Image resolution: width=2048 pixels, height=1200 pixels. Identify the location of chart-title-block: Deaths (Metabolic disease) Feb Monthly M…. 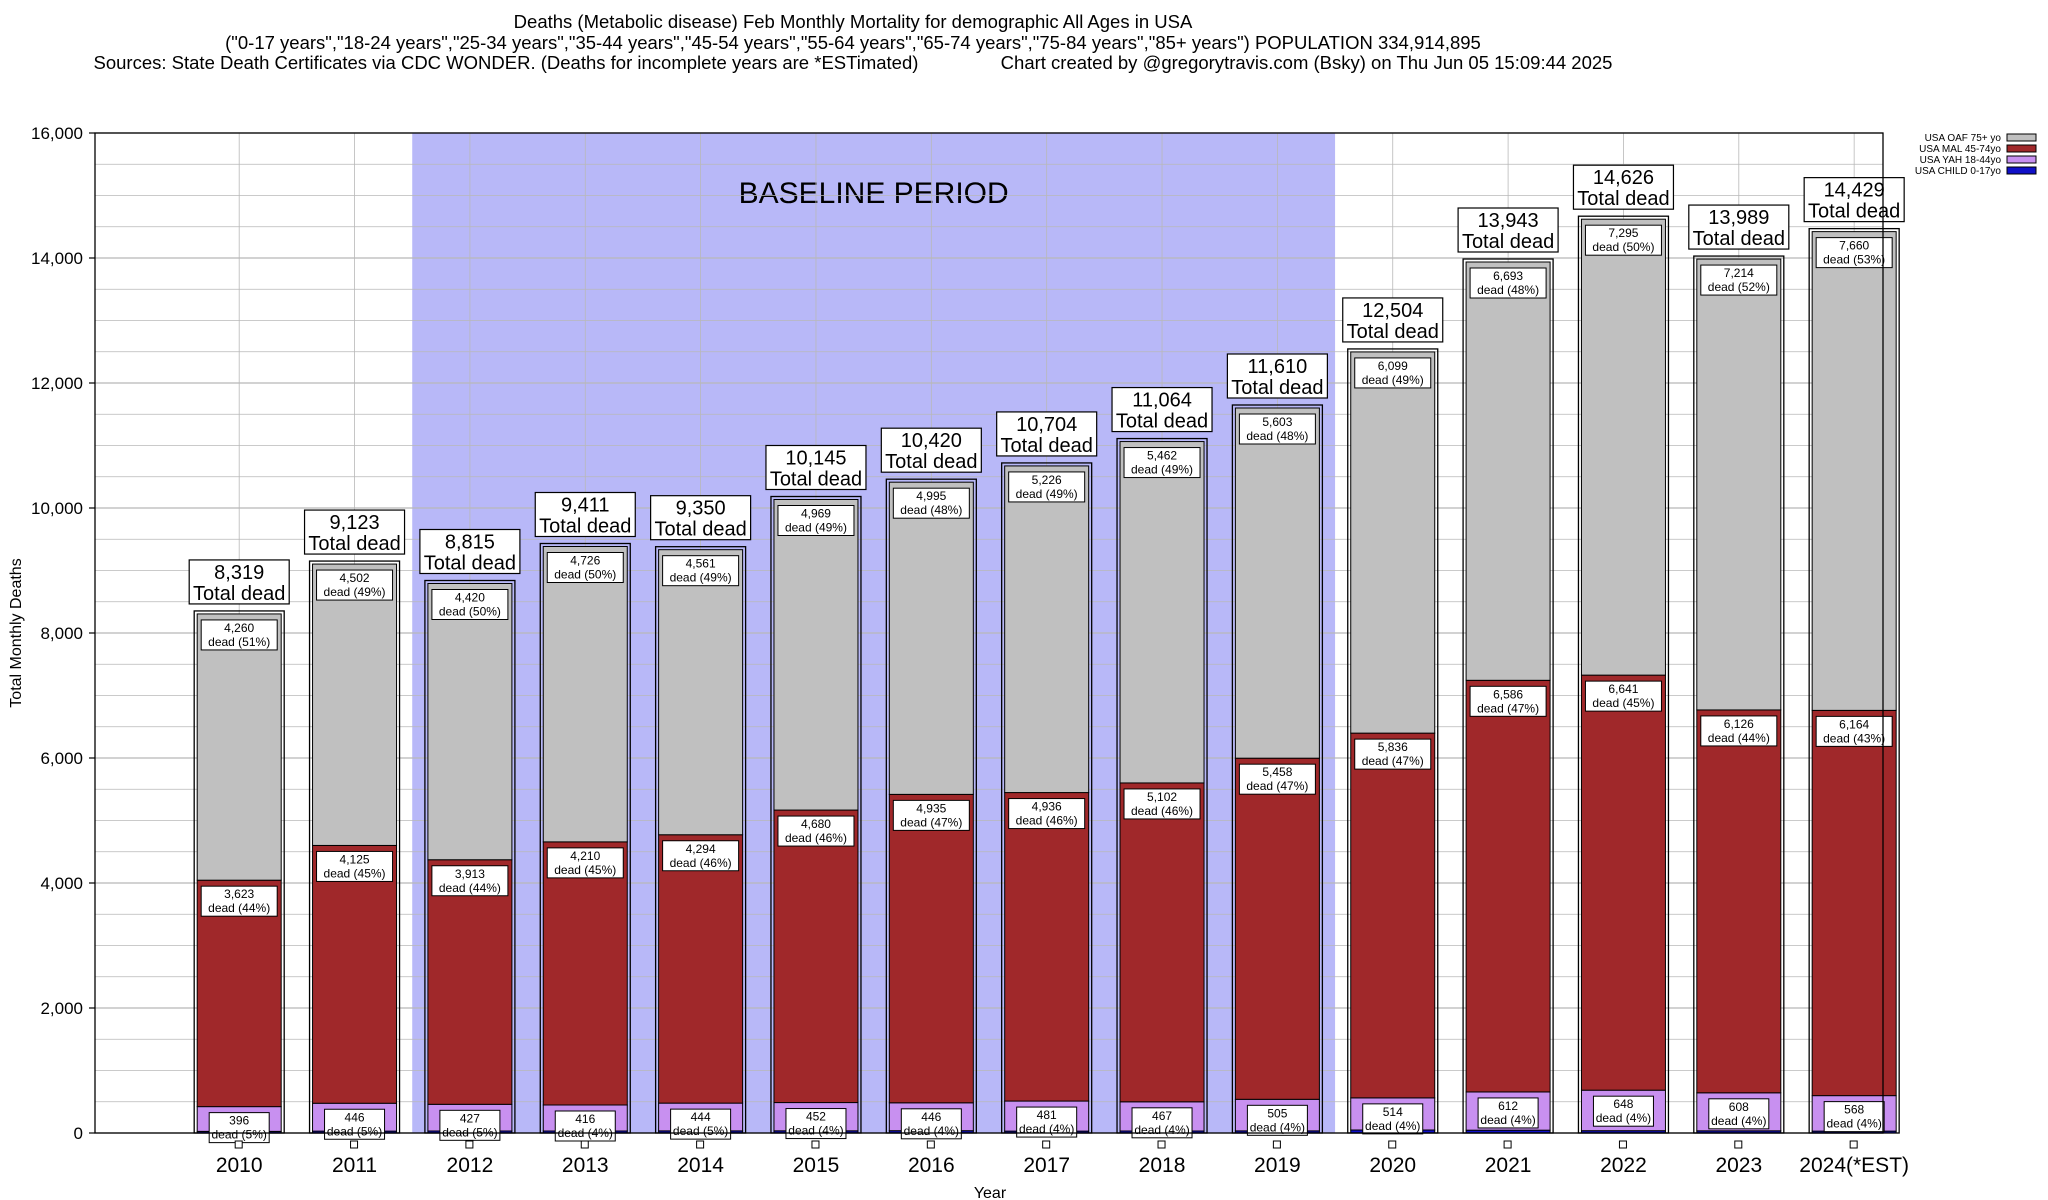
(853, 42).